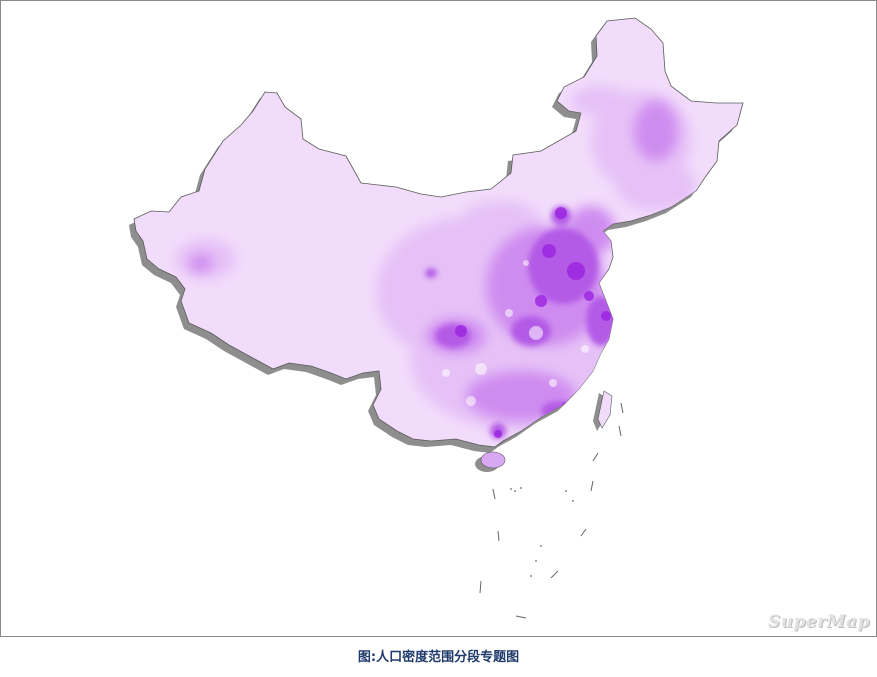 Image resolution: width=877 pixels, height=677 pixels. Describe the element at coordinates (493, 460) in the screenshot. I see `hainan-island` at that location.